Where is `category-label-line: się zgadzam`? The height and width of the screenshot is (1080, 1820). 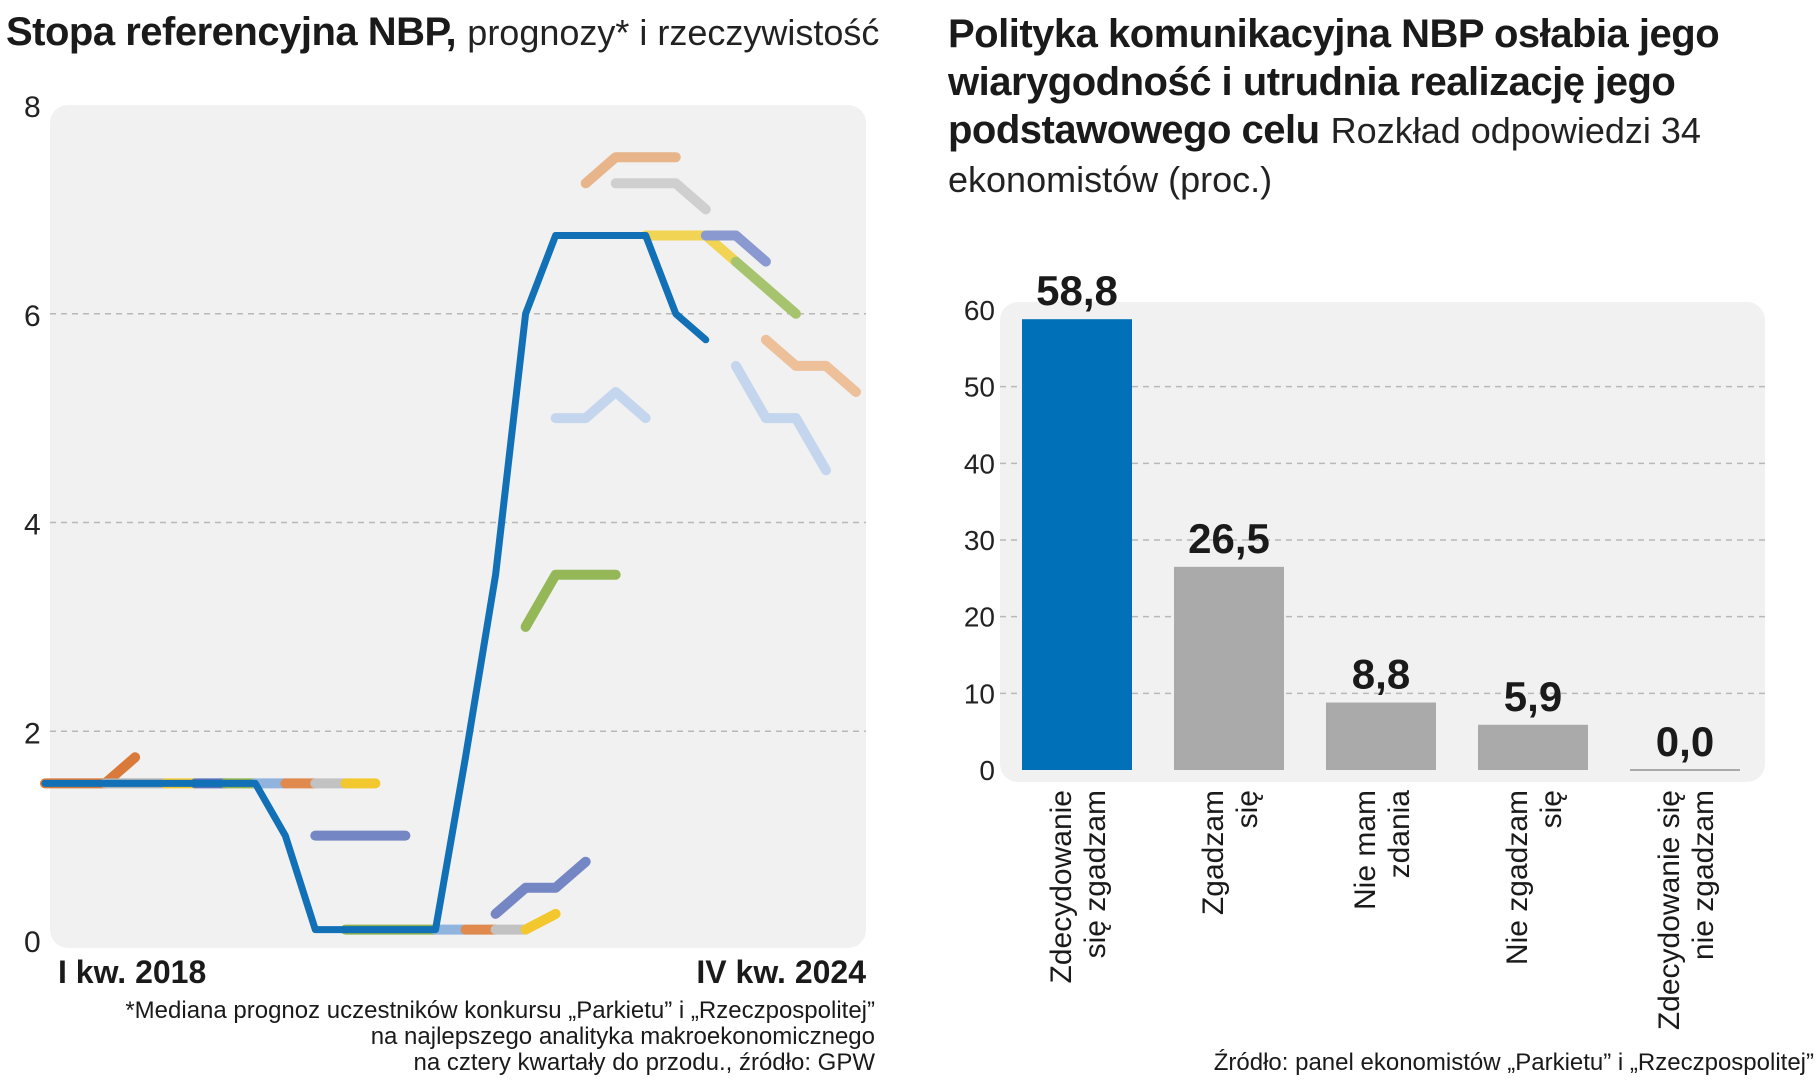 category-label-line: się zgadzam is located at coordinates (1095, 874).